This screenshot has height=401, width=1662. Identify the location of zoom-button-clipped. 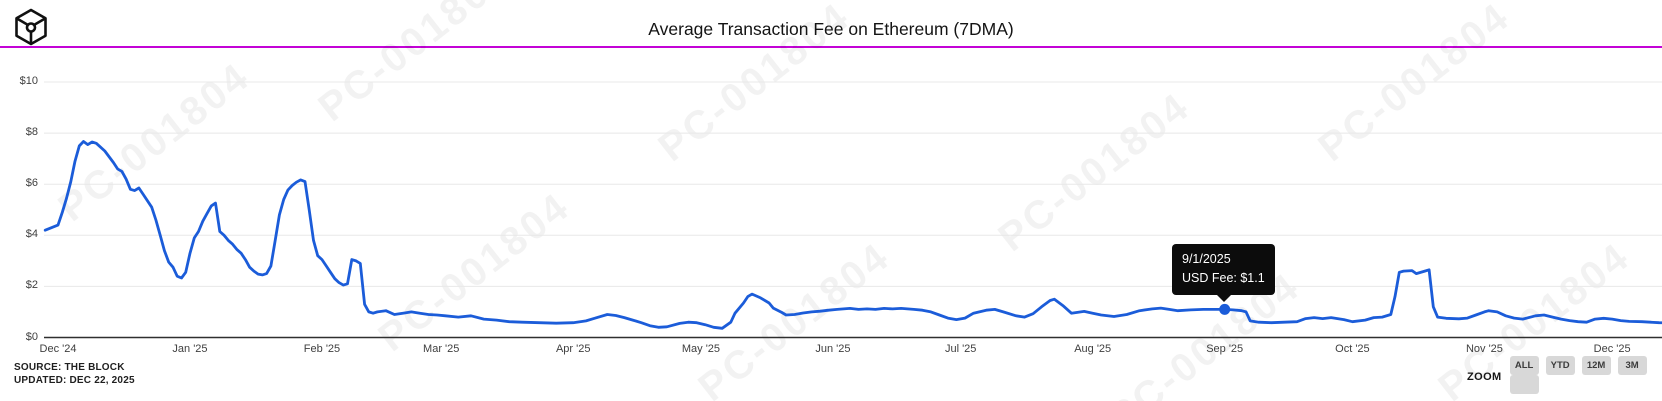
(1524, 384).